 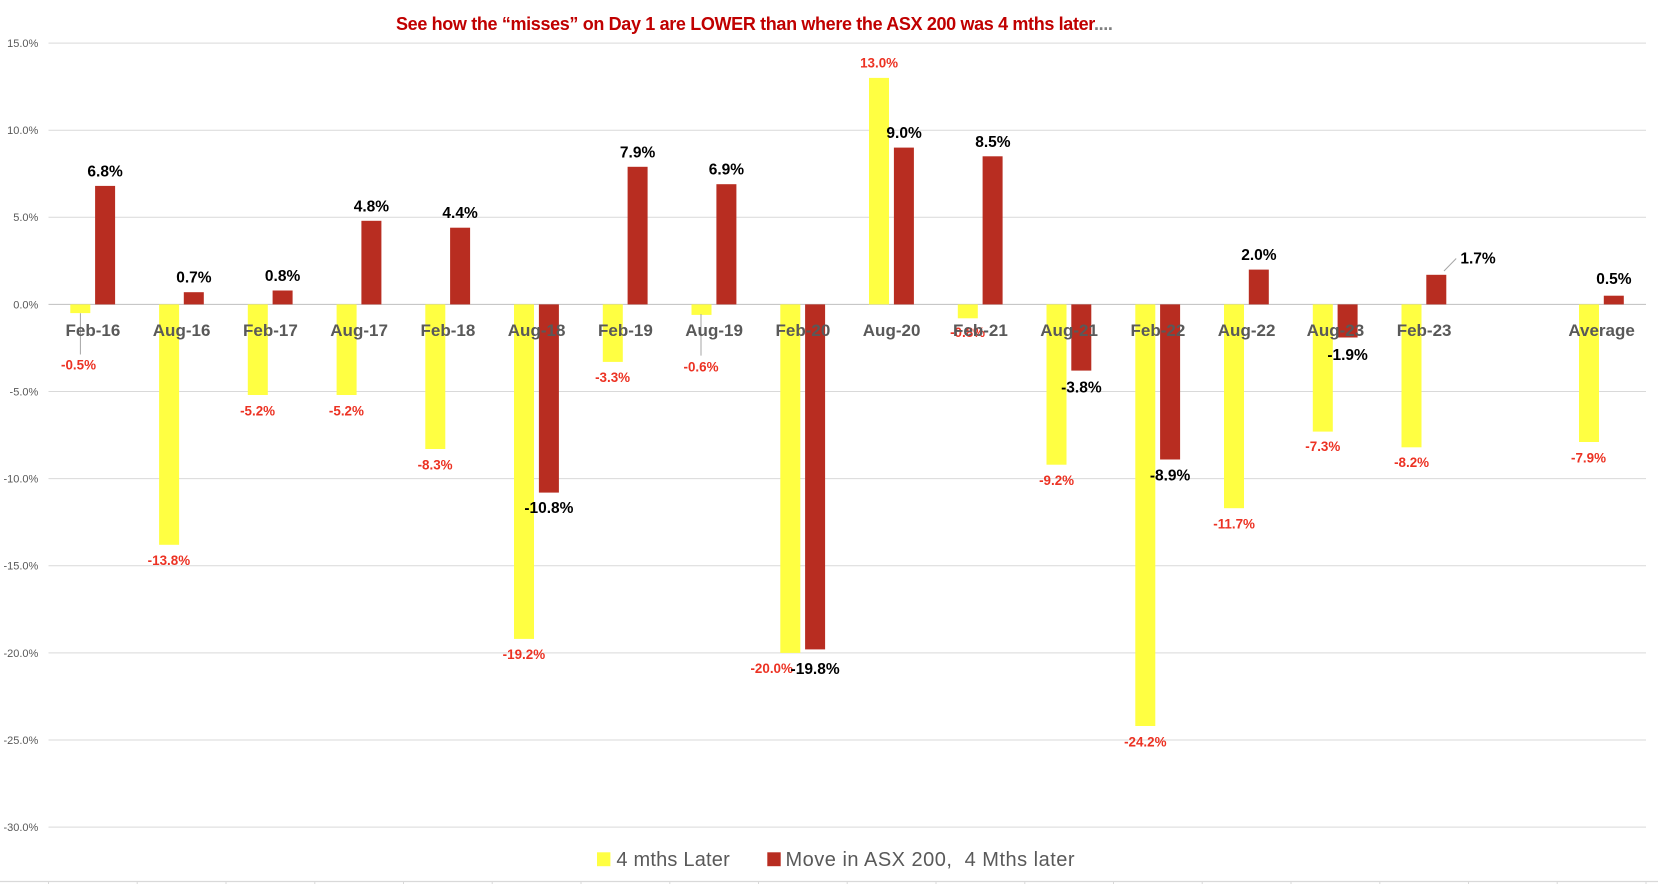 I want to click on svg-text: -8.3%, so click(x=435, y=464).